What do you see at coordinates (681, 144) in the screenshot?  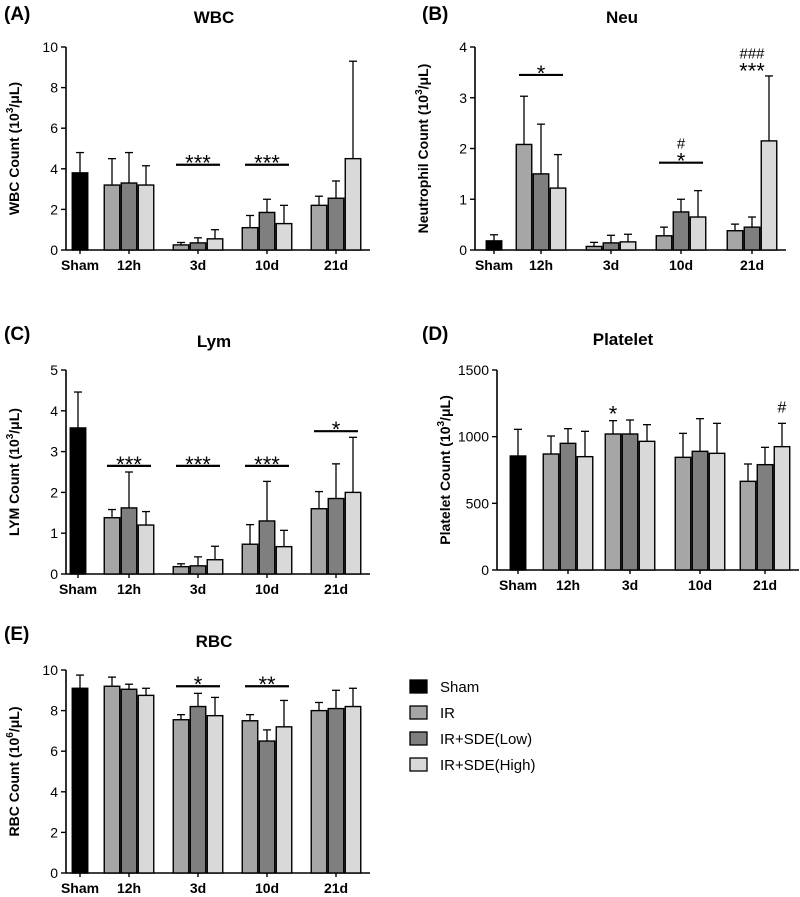 I see `significance-marker-secondary: #` at bounding box center [681, 144].